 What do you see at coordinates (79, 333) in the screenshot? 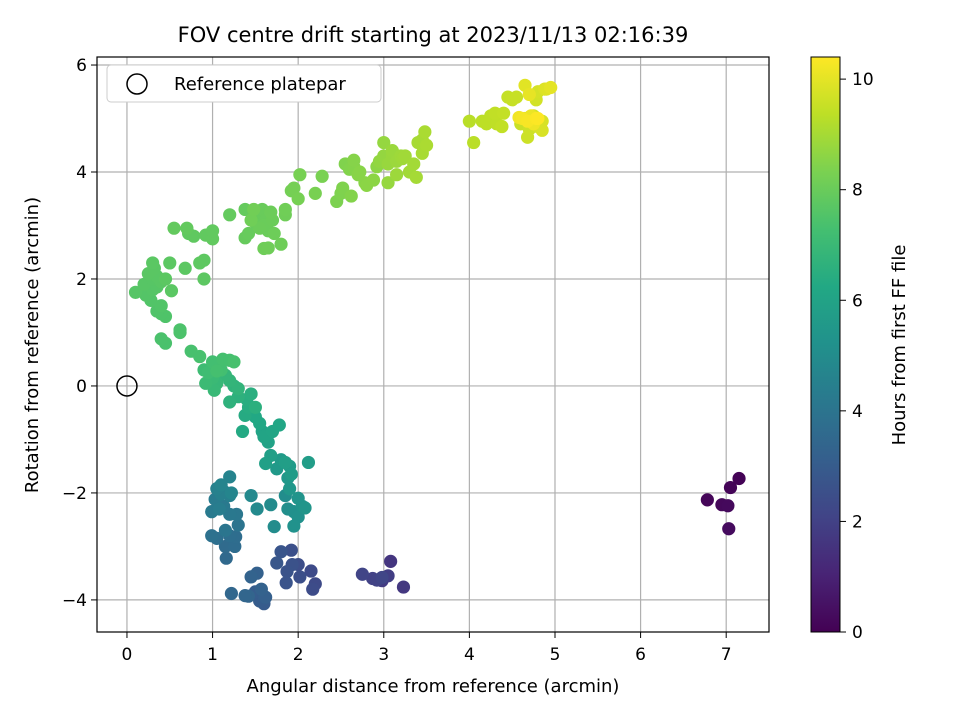
I see `y-axis-ticks: −4 −2 0 2 4 6` at bounding box center [79, 333].